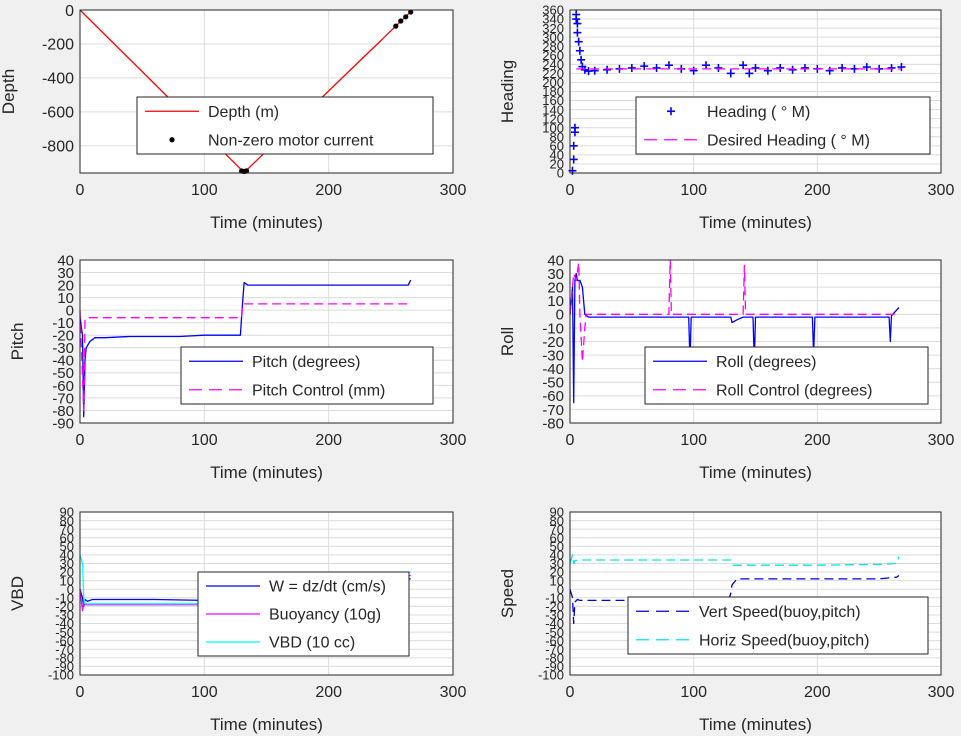 The width and height of the screenshot is (961, 736). I want to click on legend-depth: Depth (m) Non-zero motor current, so click(285, 125).